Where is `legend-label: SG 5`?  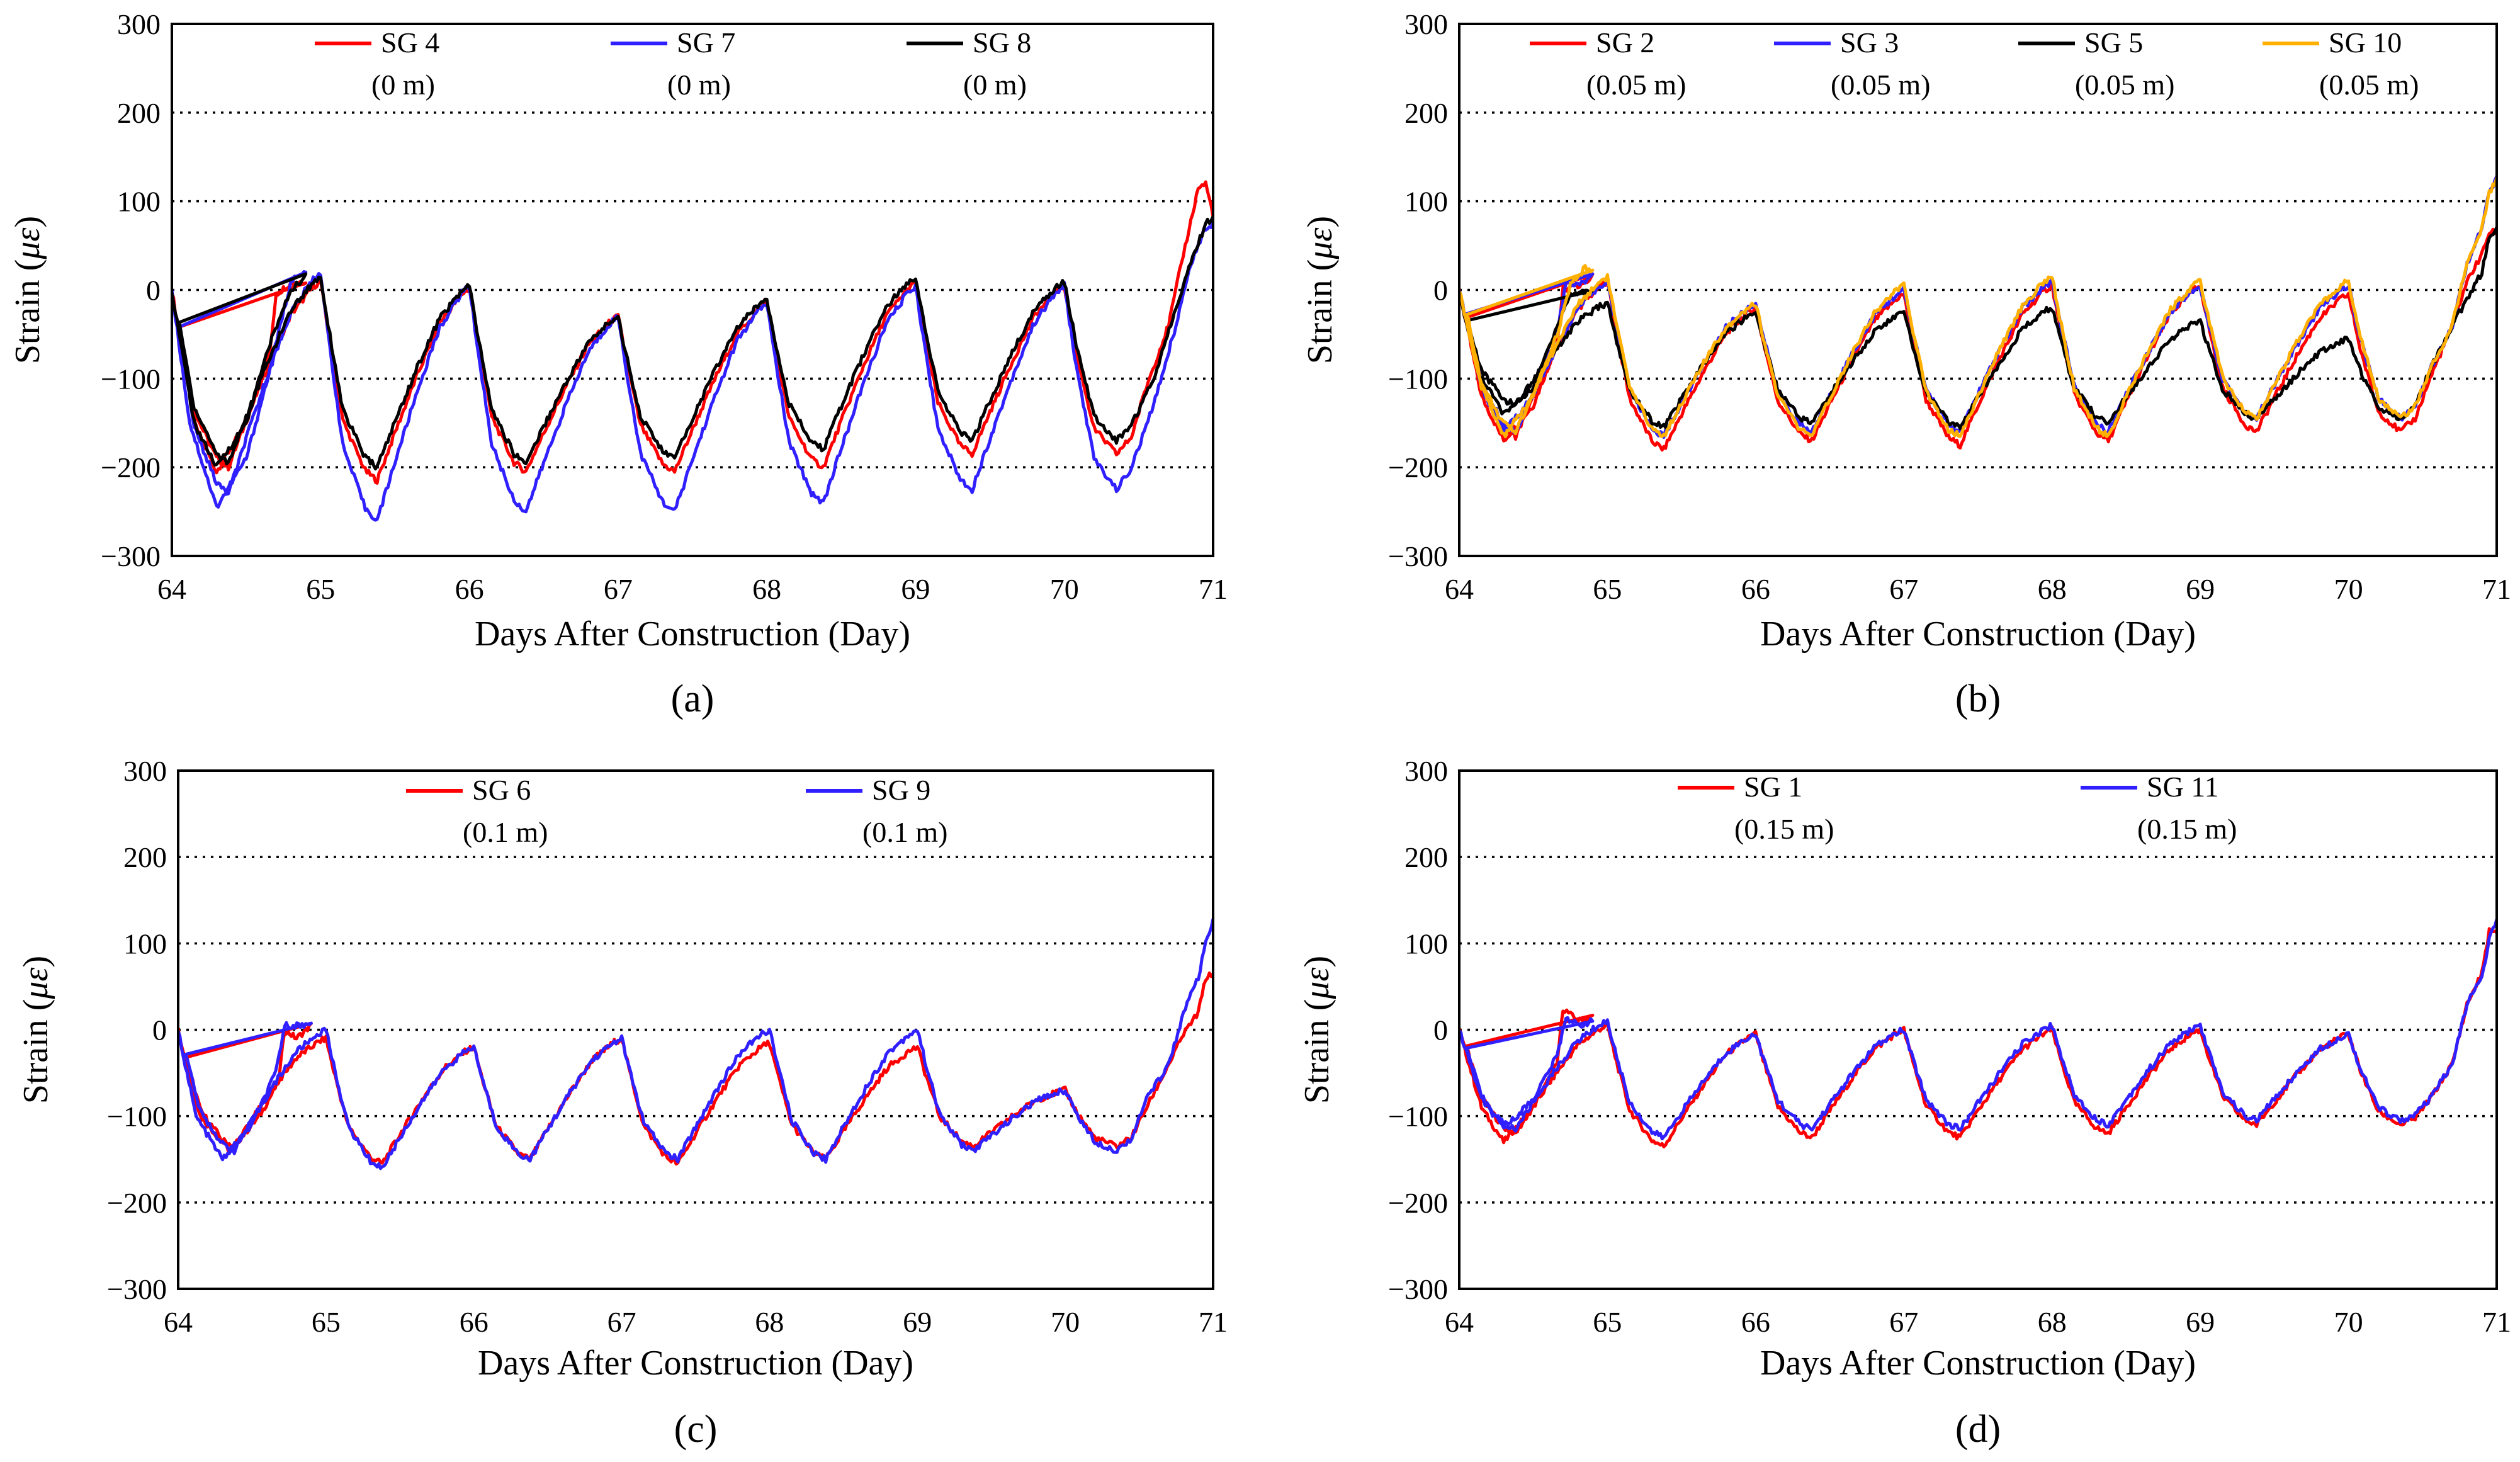
legend-label: SG 5 is located at coordinates (2113, 42).